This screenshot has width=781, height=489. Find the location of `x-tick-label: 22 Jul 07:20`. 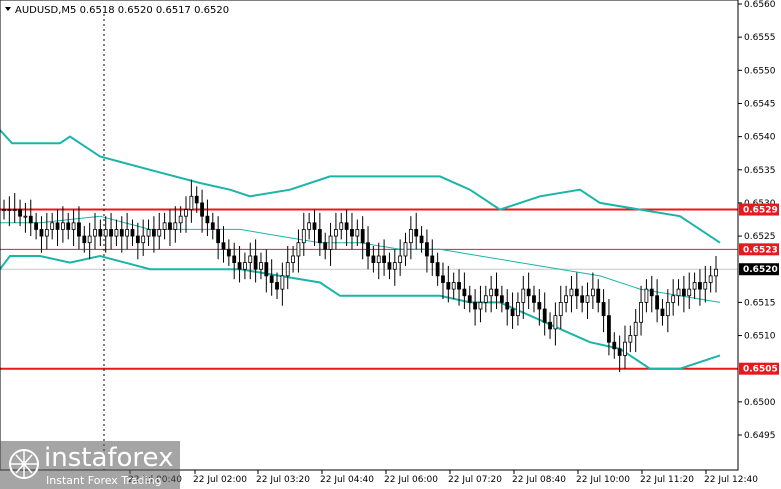

x-tick-label: 22 Jul 07:20 is located at coordinates (475, 480).